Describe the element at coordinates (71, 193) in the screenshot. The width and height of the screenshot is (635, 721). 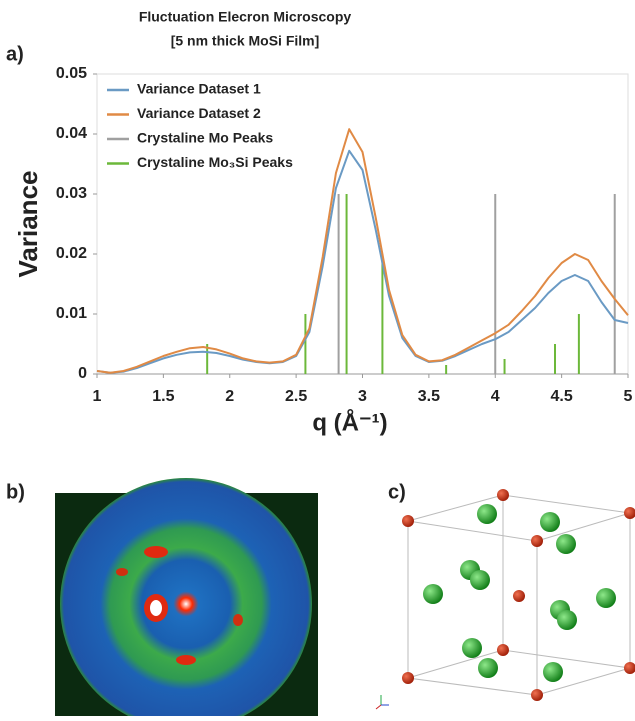
I see `y-tick-label: 0.03` at that location.